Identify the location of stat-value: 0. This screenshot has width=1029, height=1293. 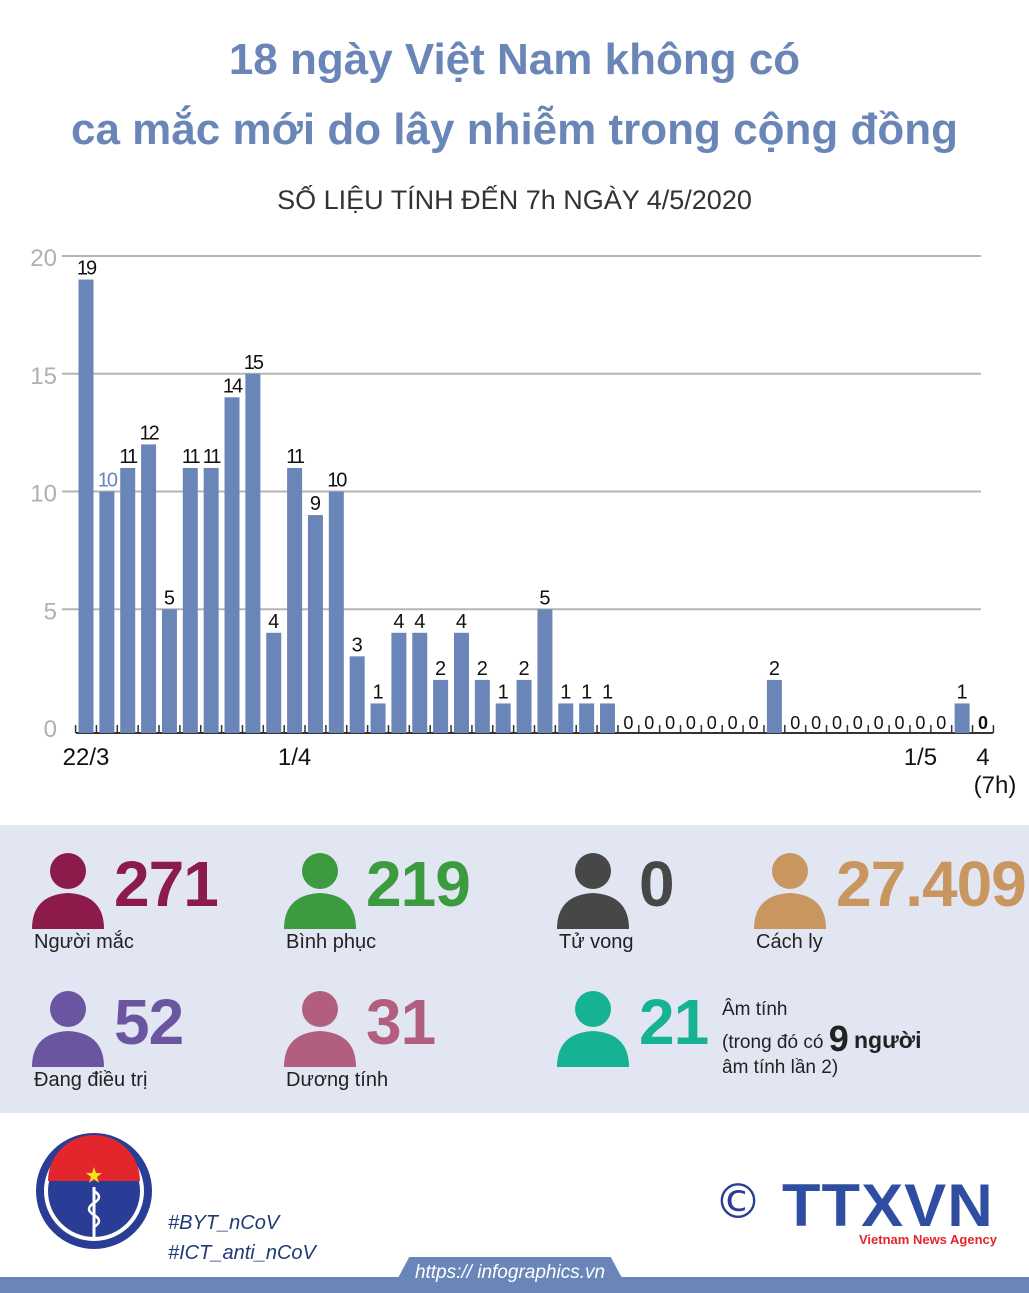
(657, 884).